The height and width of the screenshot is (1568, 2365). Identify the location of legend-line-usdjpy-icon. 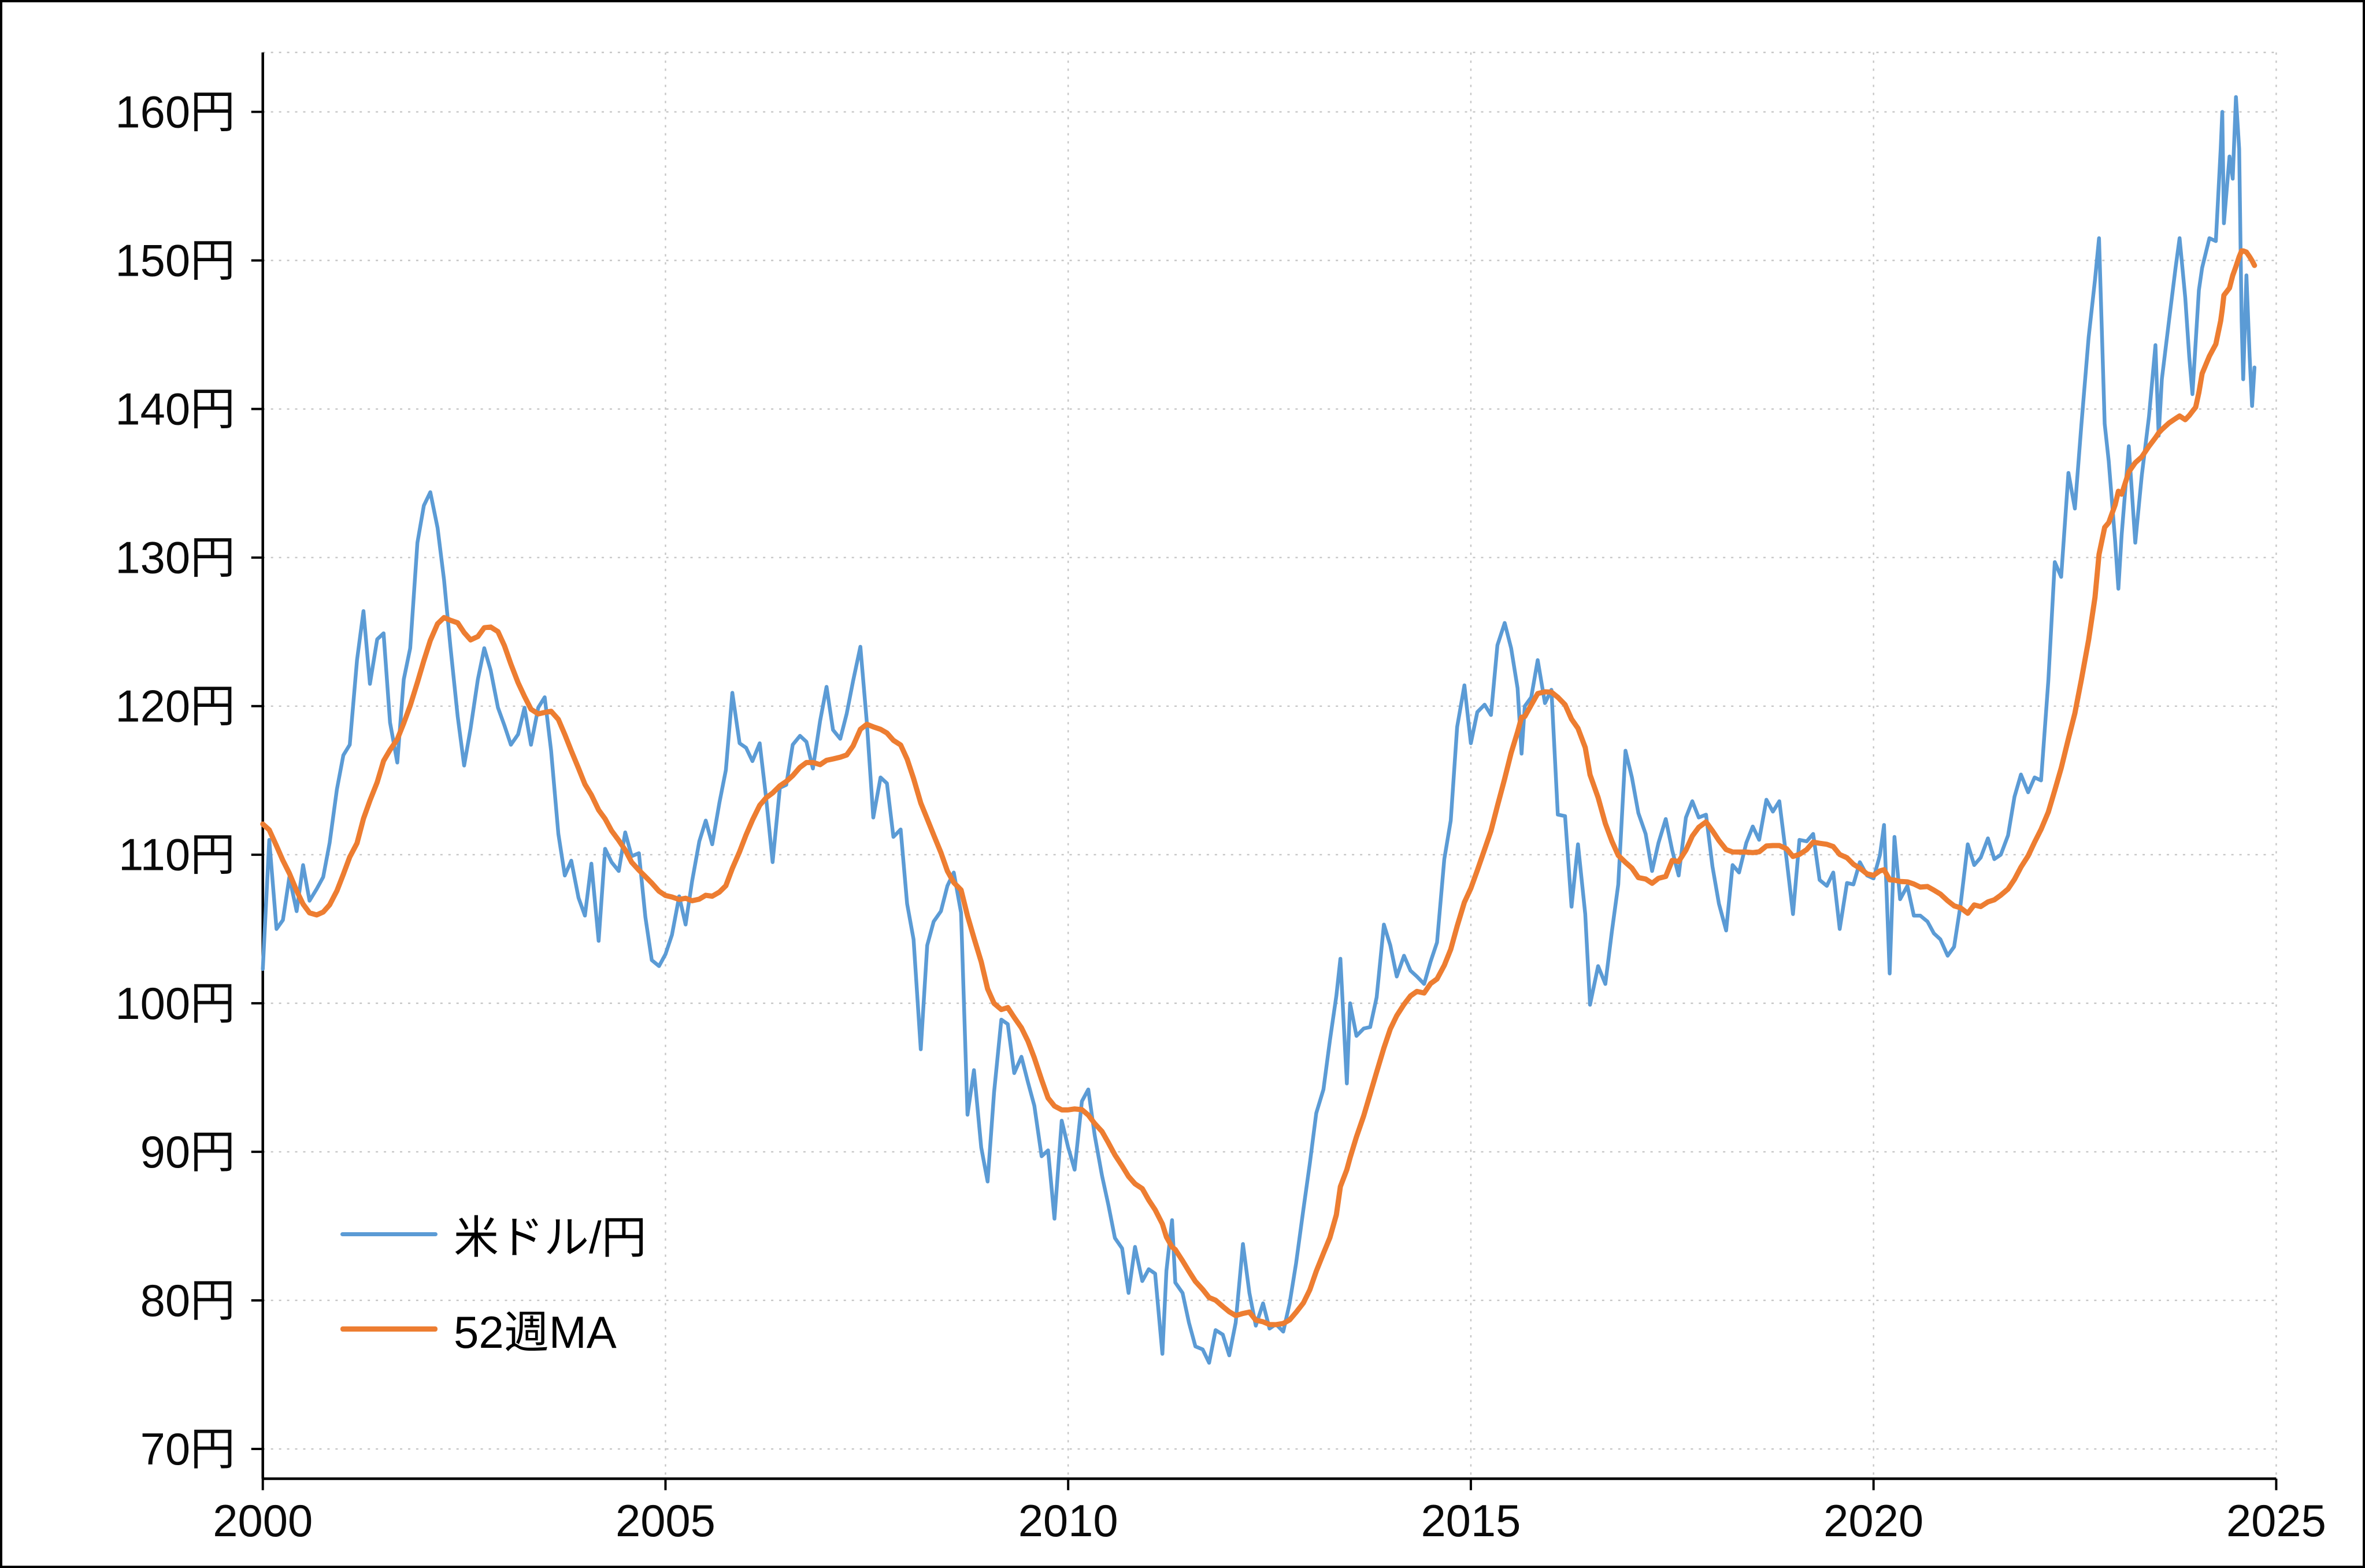
(389, 1234).